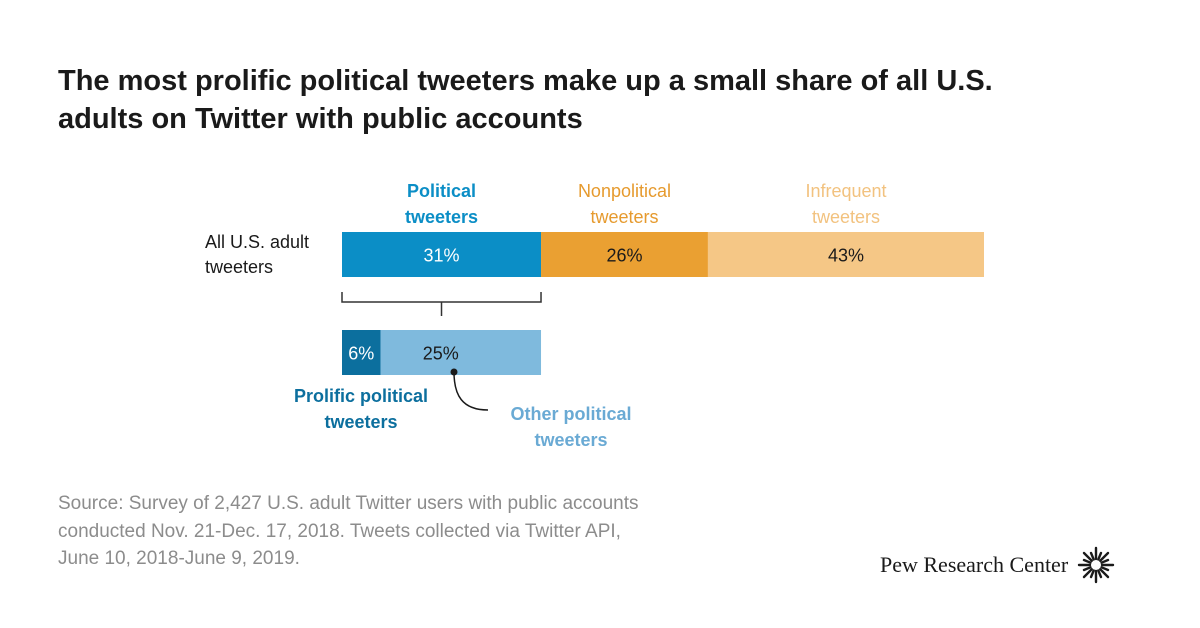 The height and width of the screenshot is (628, 1200). I want to click on brand-name: Pew Research Center, so click(974, 564).